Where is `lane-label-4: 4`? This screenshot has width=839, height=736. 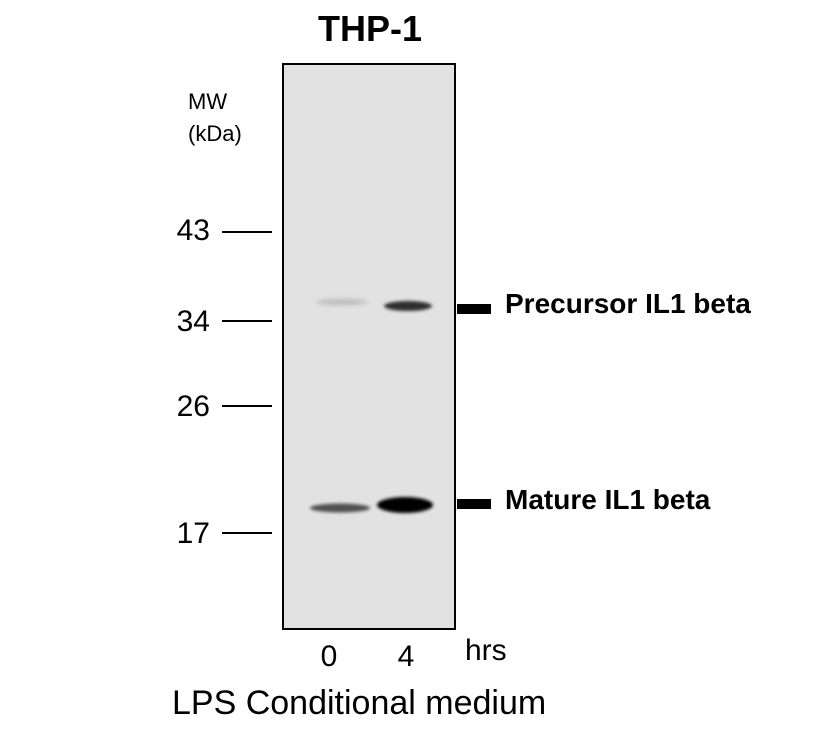
lane-label-4: 4 is located at coordinates (406, 656).